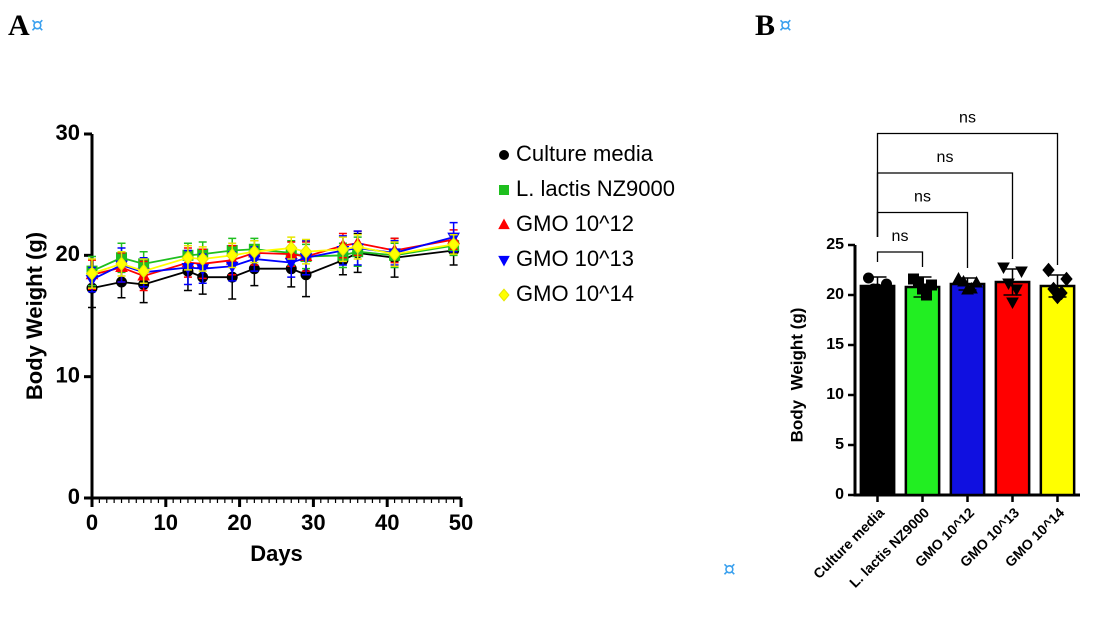 The width and height of the screenshot is (1099, 627). Describe the element at coordinates (313, 522) in the screenshot. I see `x-tick-label: 30` at that location.